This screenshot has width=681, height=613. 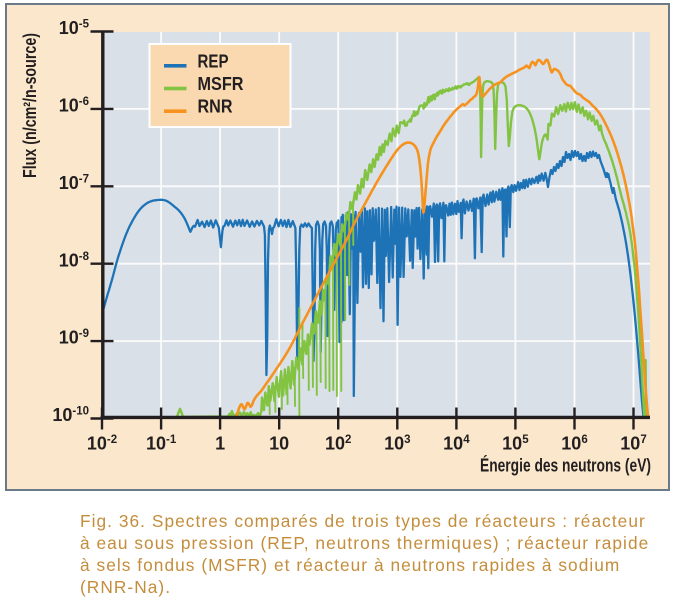 What do you see at coordinates (221, 84) in the screenshot?
I see `svg-text: MSFR` at bounding box center [221, 84].